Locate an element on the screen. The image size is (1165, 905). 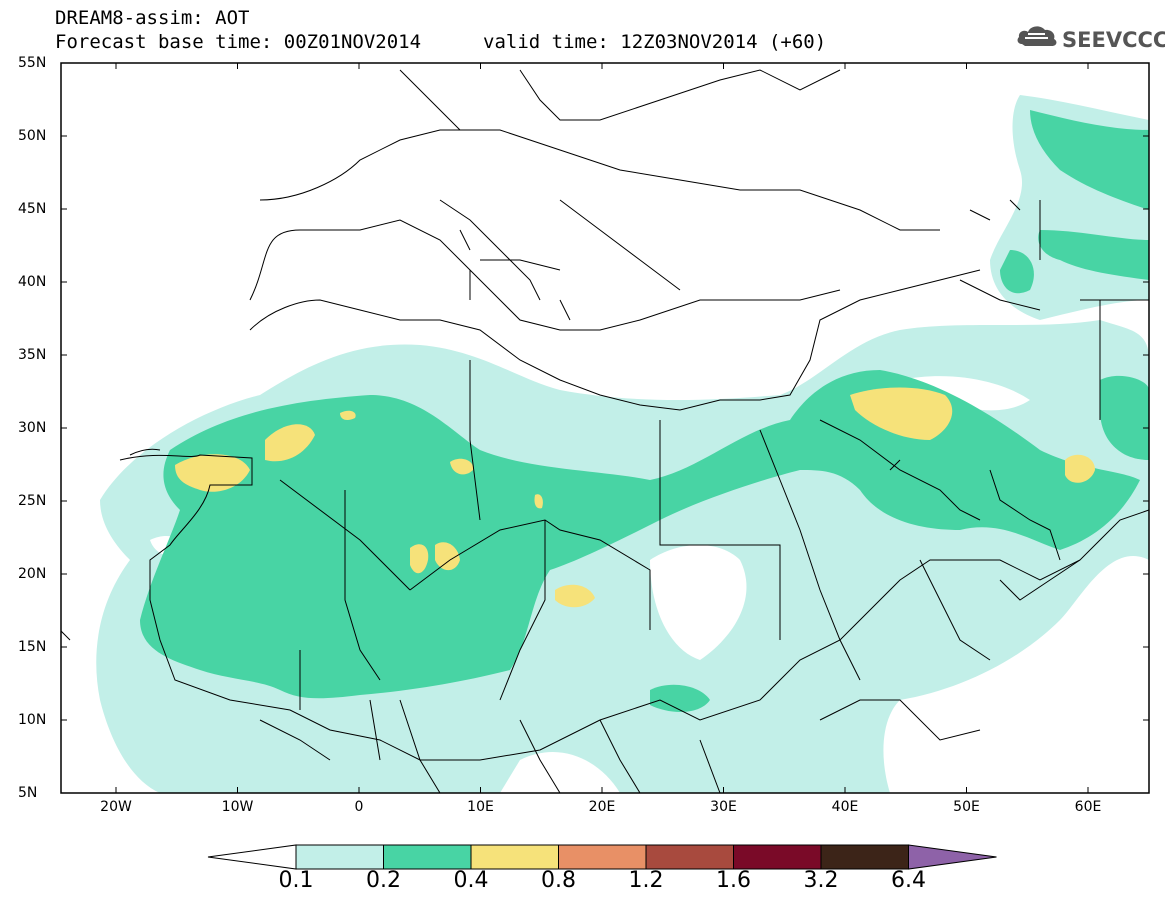
colorbar-label: 6.4 is located at coordinates (908, 880).